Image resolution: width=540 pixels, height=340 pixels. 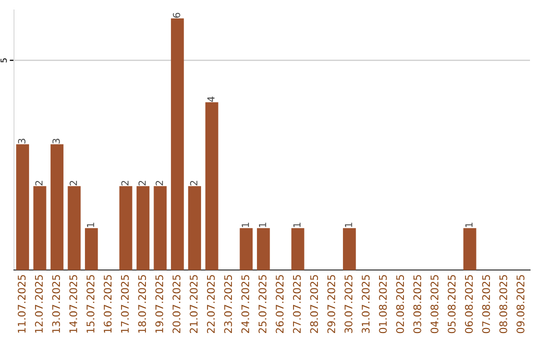 I want to click on x-tick-label: 14.07.2025, so click(x=73, y=304).